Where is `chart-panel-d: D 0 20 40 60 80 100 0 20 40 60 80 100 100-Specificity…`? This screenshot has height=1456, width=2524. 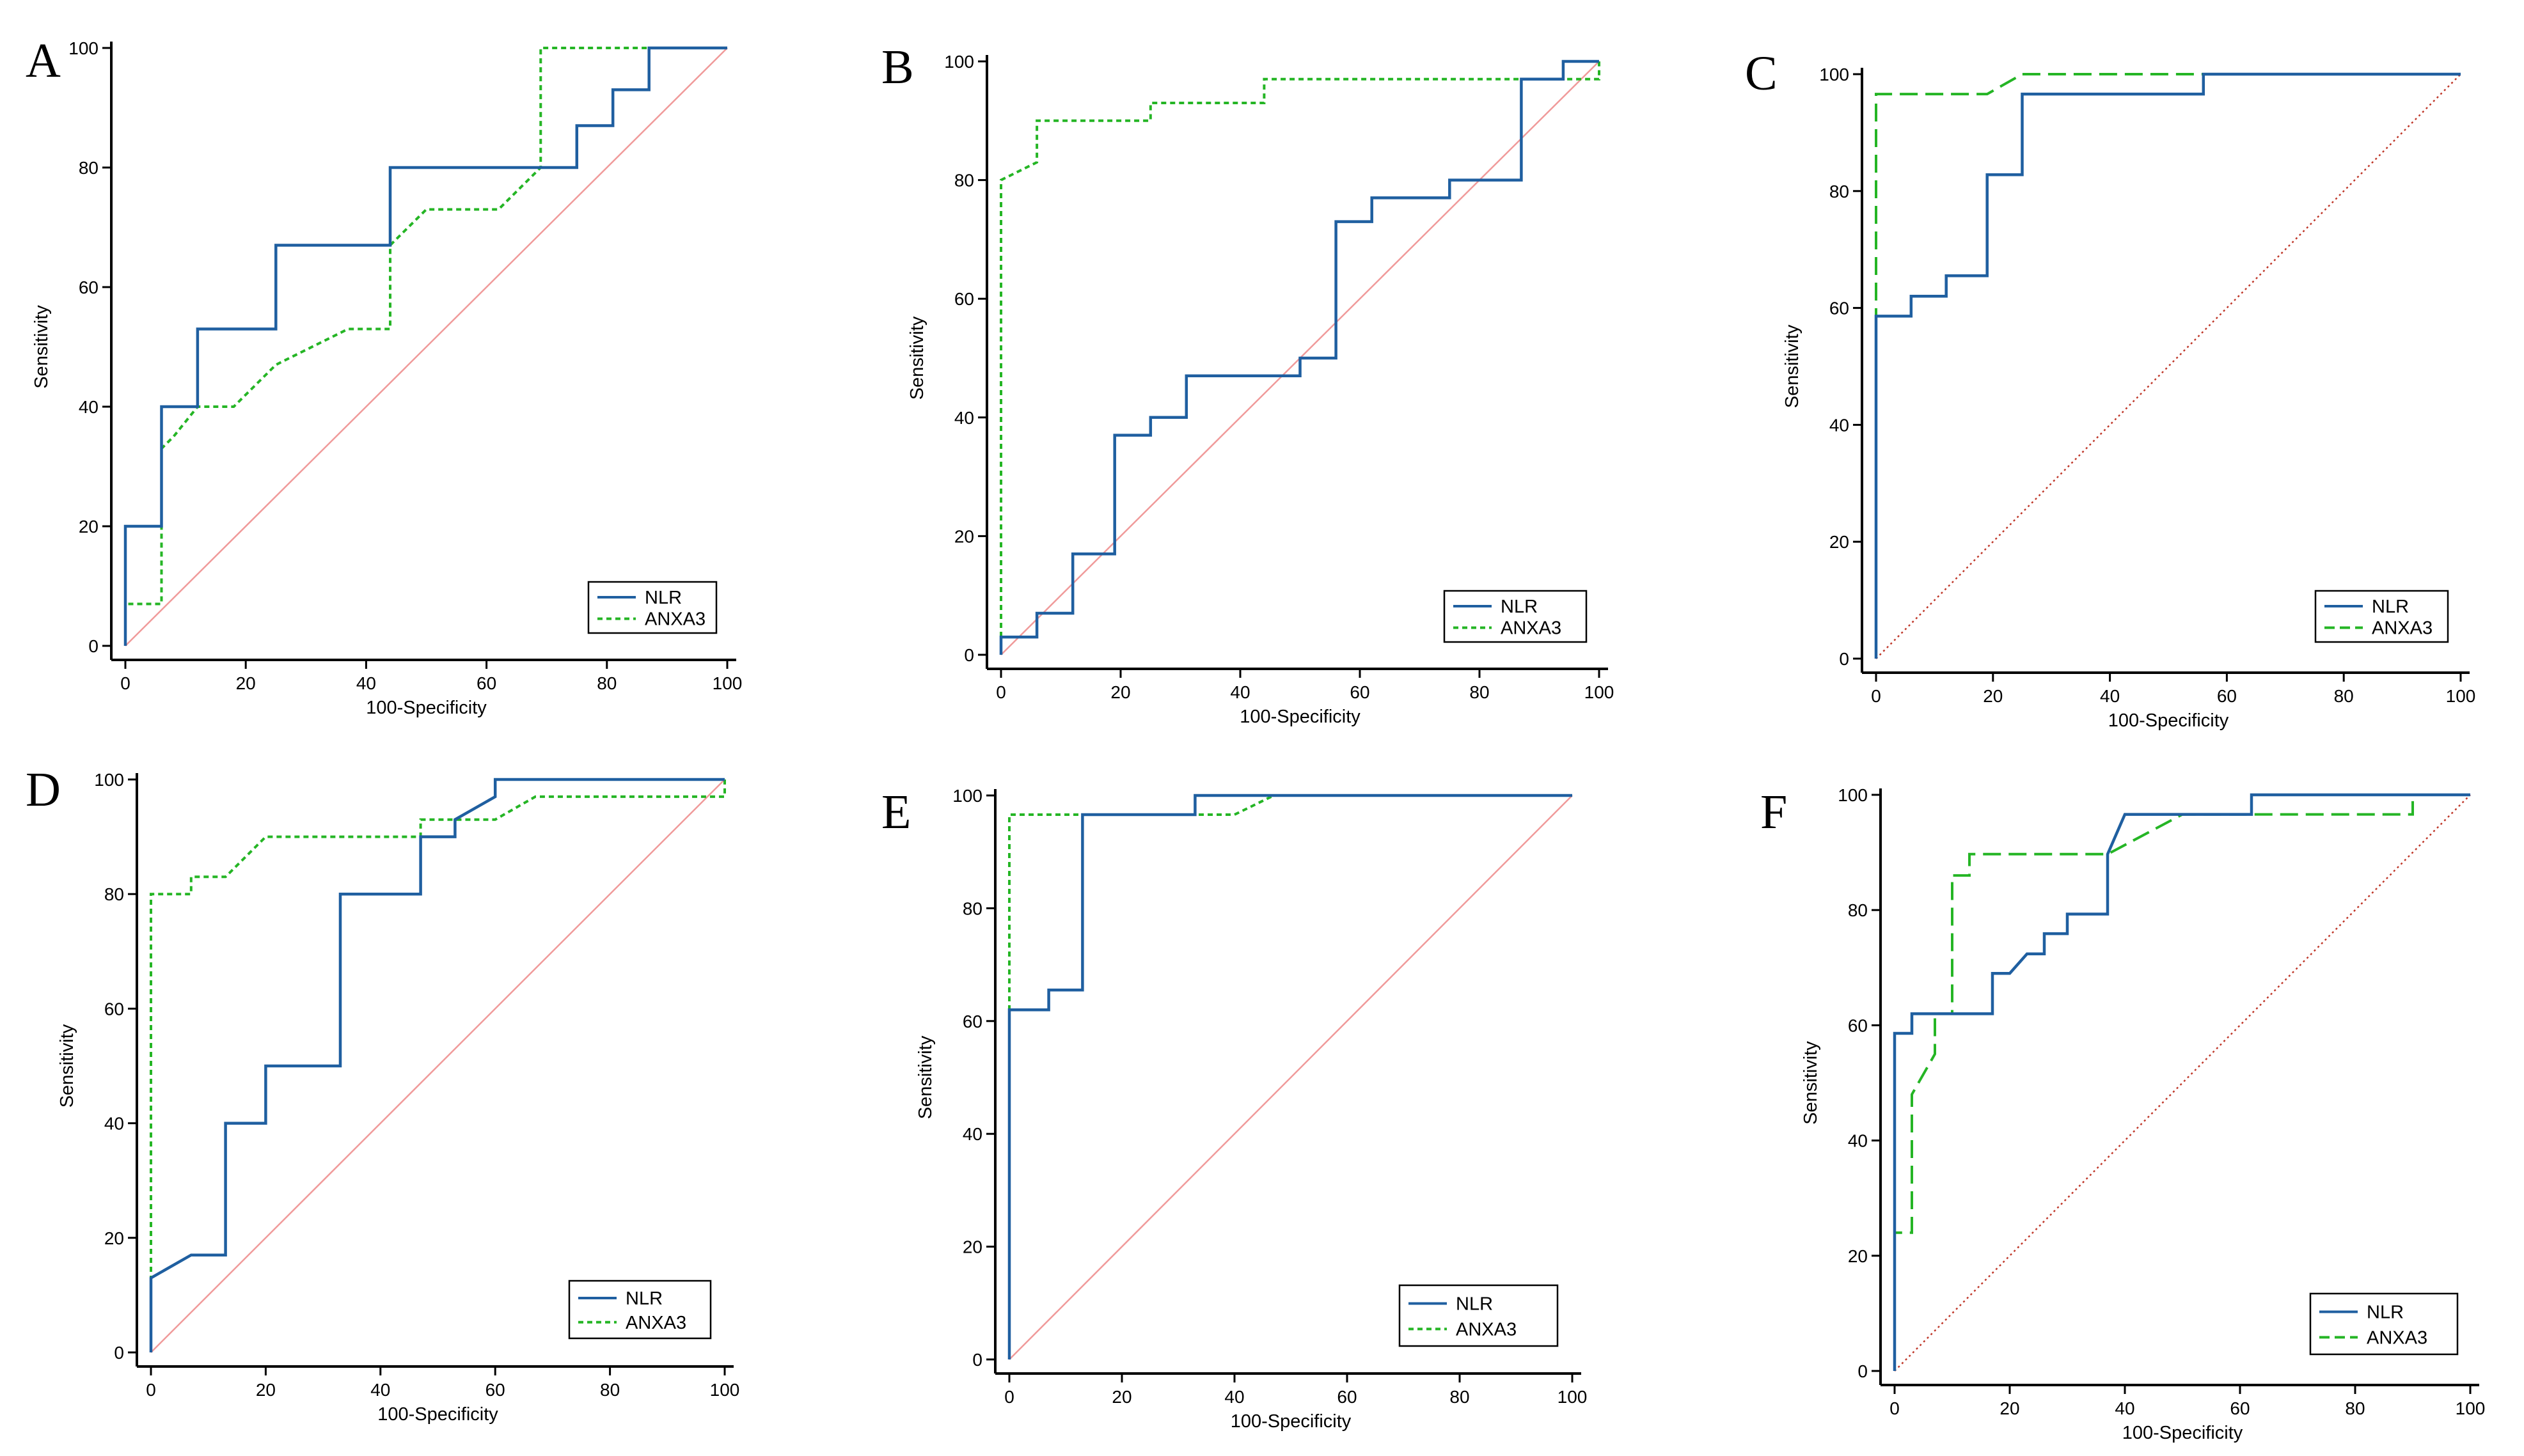
chart-panel-d: D 0 20 40 60 80 100 0 20 40 60 80 100 100-Specificity… is located at coordinates (382, 1094).